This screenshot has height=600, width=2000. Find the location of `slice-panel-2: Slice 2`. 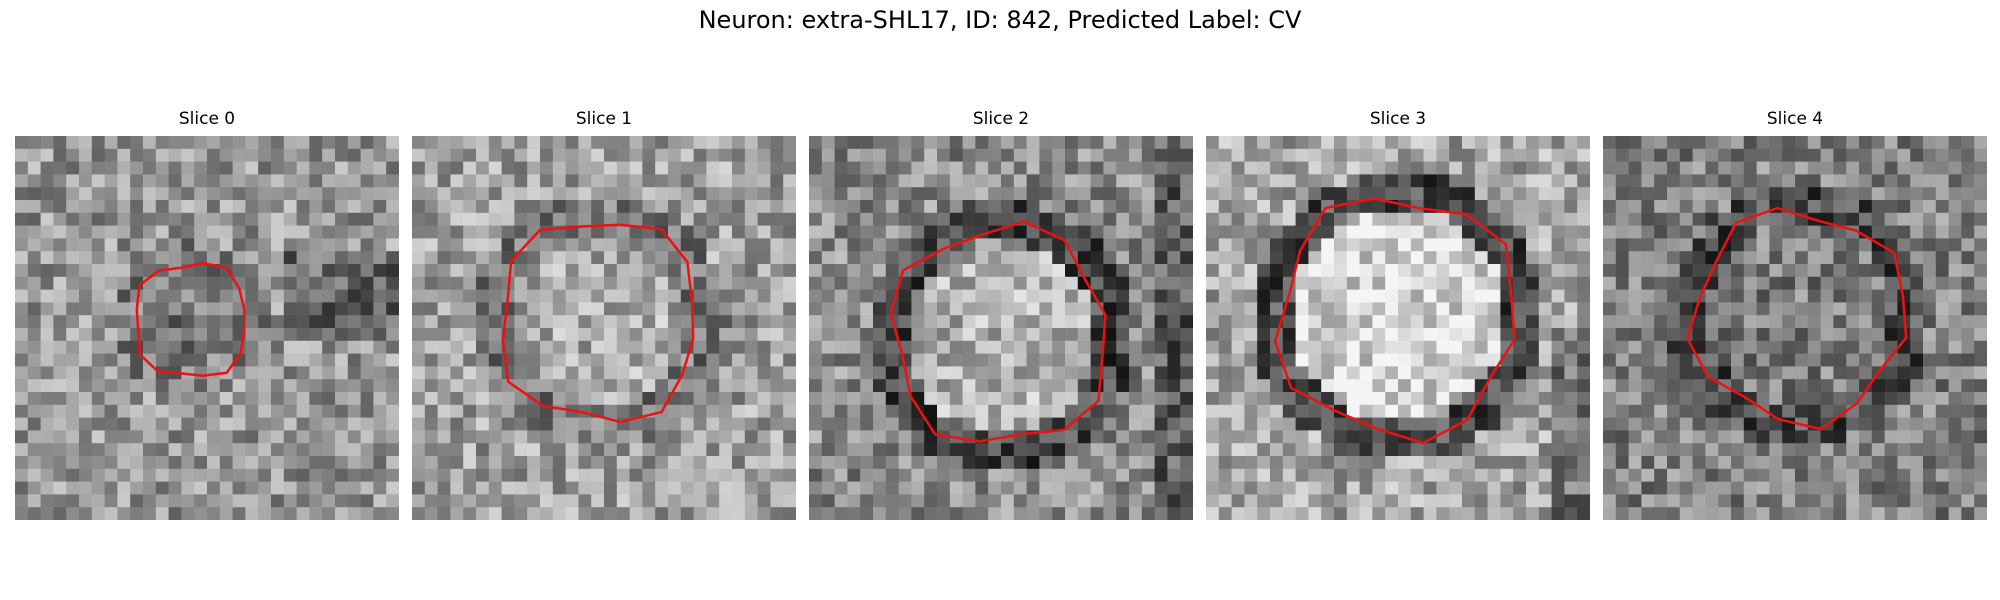

slice-panel-2: Slice 2 is located at coordinates (1001, 314).